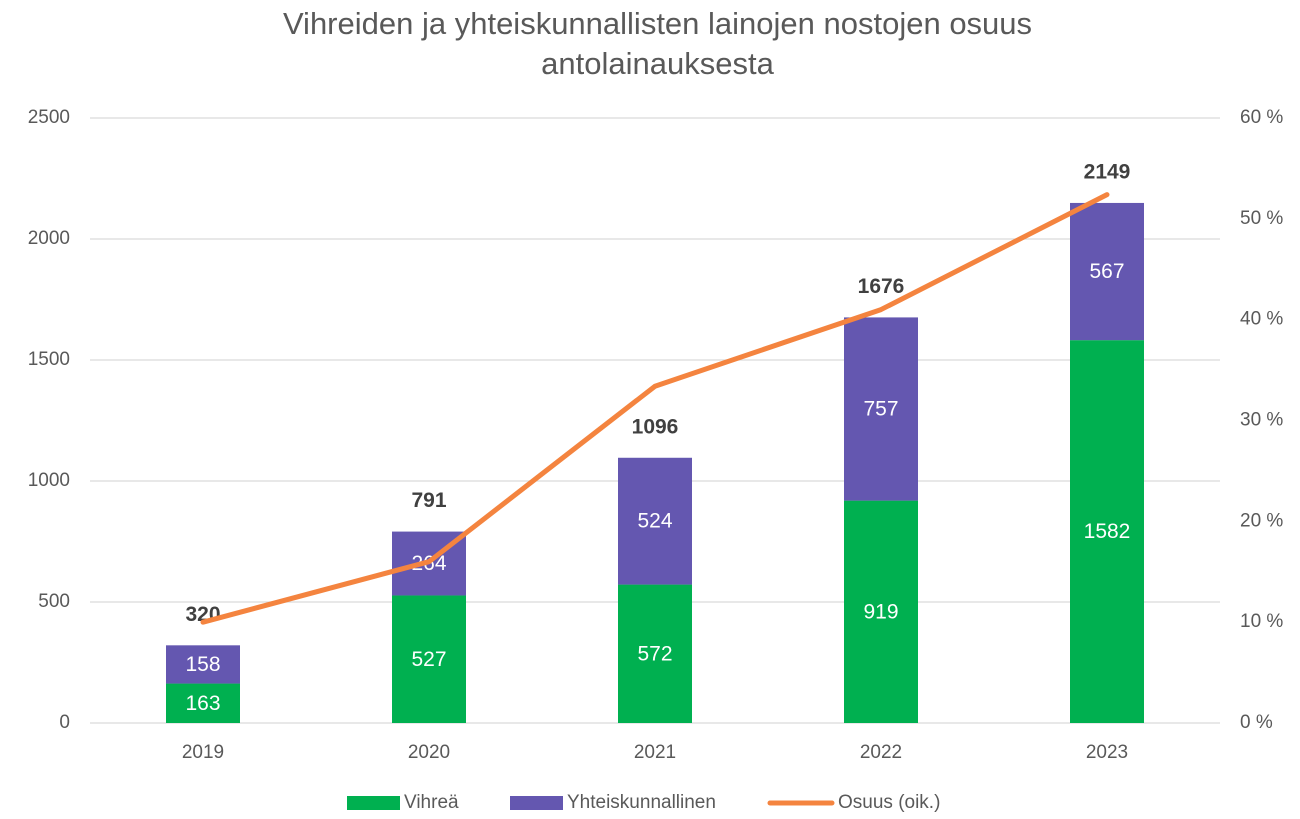  Describe the element at coordinates (881, 752) in the screenshot. I see `x-tick-label: 2022` at that location.